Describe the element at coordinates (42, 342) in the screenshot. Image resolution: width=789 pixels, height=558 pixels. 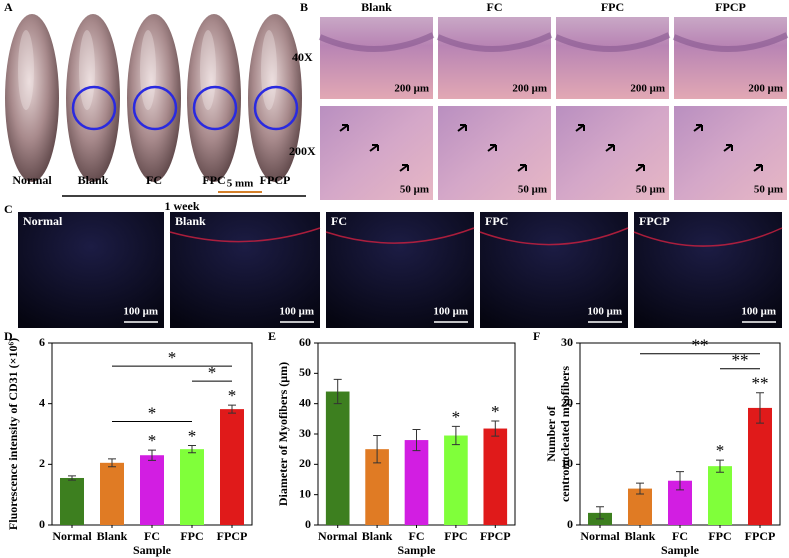
I see `y-tick-label: 6` at that location.